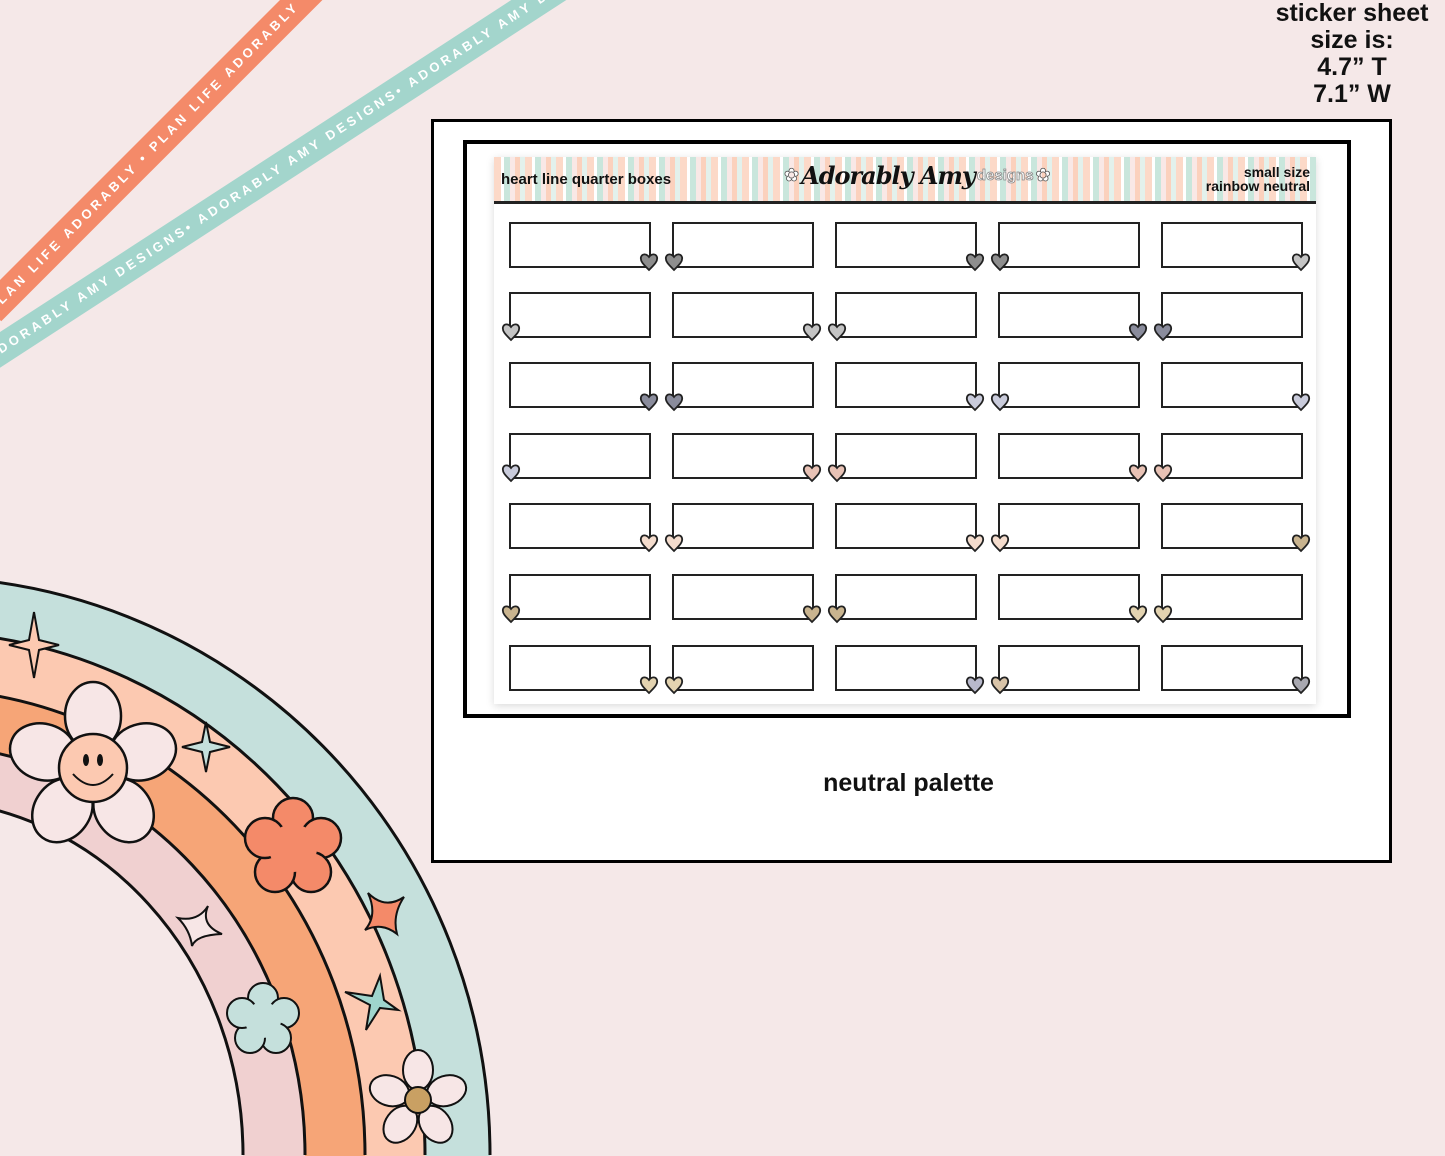 The image size is (1445, 1156). Describe the element at coordinates (418, 1096) in the screenshot. I see `white-daisy-icon` at that location.